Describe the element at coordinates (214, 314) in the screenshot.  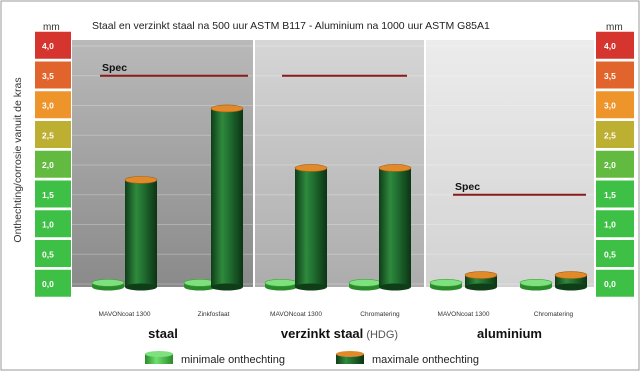
I see `category-label: Zinkfosfaat` at that location.